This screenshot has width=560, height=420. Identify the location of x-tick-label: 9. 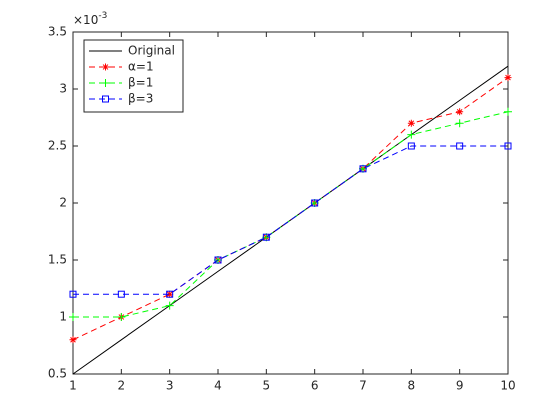
(460, 386).